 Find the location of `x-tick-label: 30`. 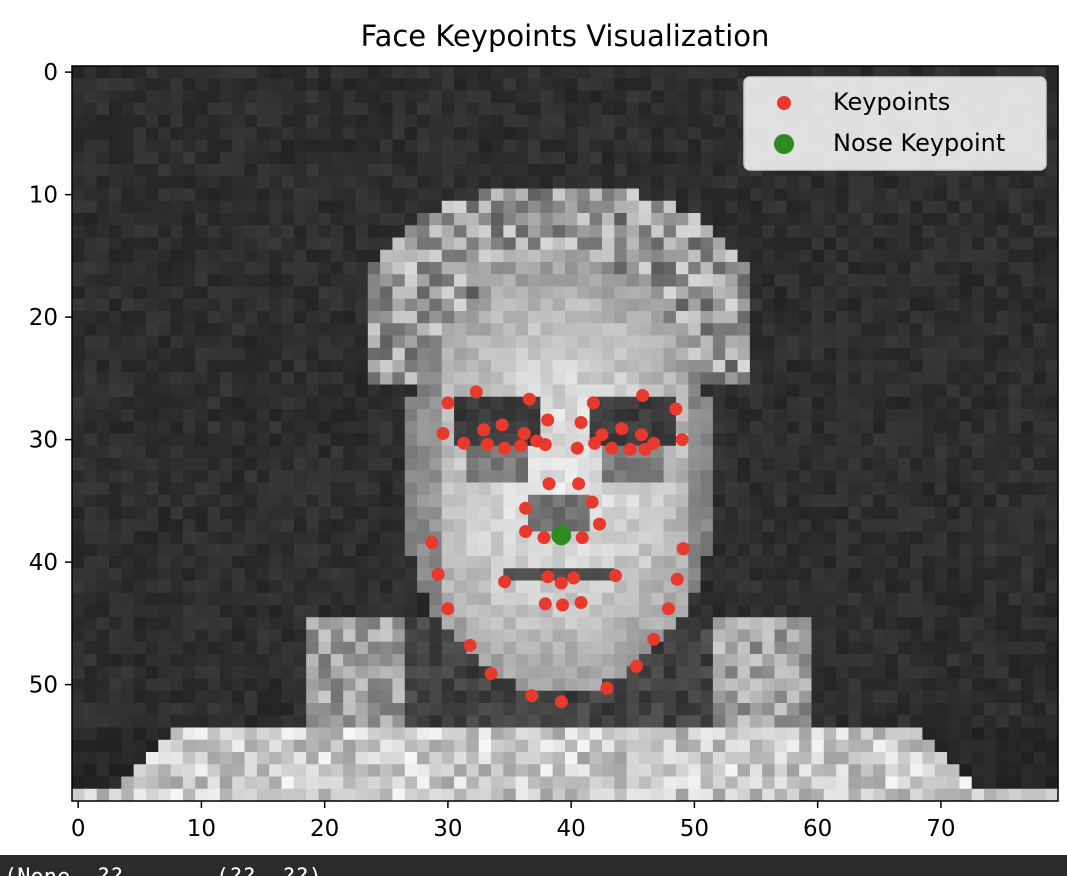

x-tick-label: 30 is located at coordinates (447, 829).